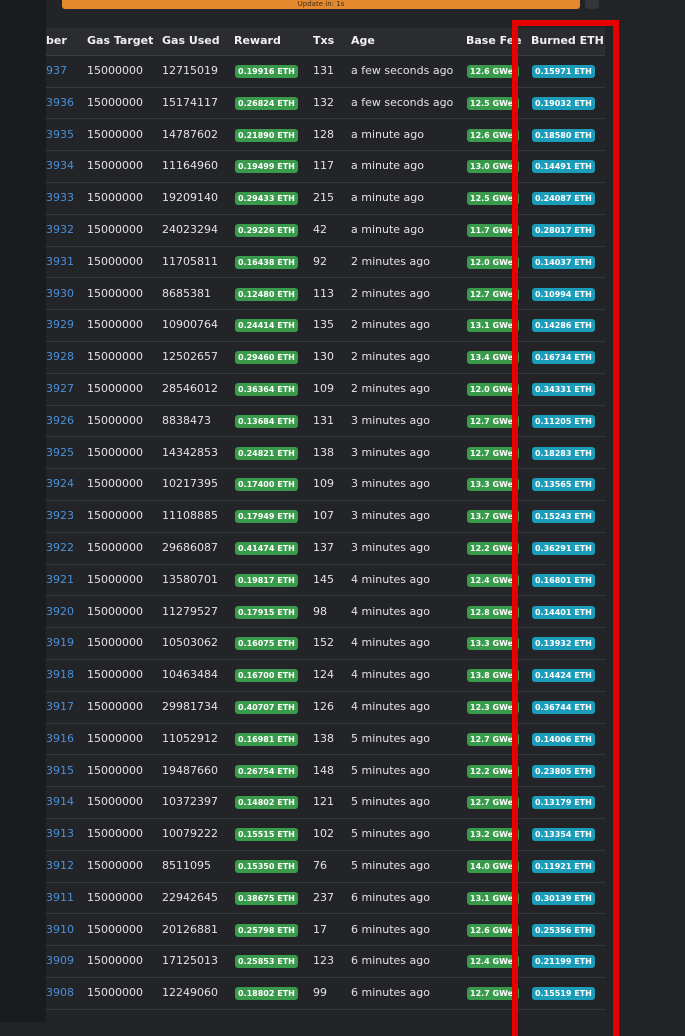 The width and height of the screenshot is (685, 1036). What do you see at coordinates (190, 261) in the screenshot?
I see `gas-used: 11705811` at bounding box center [190, 261].